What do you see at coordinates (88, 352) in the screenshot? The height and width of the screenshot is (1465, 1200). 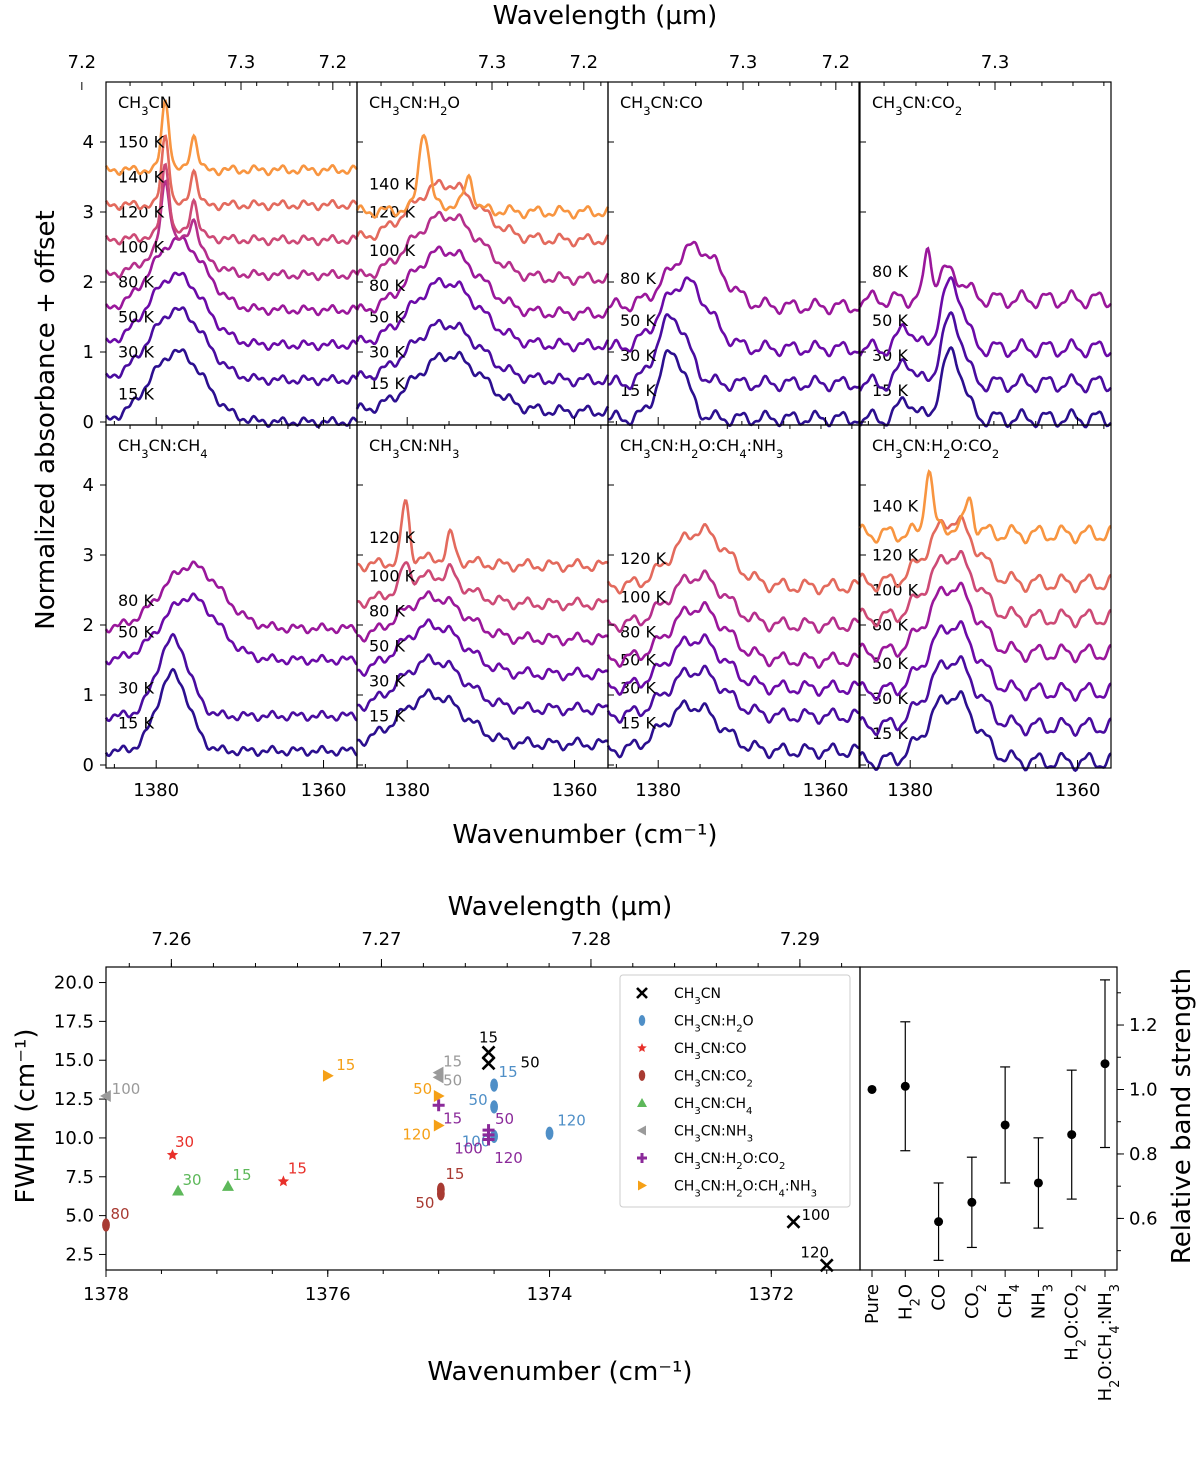 I see `y-tick-label: 1` at bounding box center [88, 352].